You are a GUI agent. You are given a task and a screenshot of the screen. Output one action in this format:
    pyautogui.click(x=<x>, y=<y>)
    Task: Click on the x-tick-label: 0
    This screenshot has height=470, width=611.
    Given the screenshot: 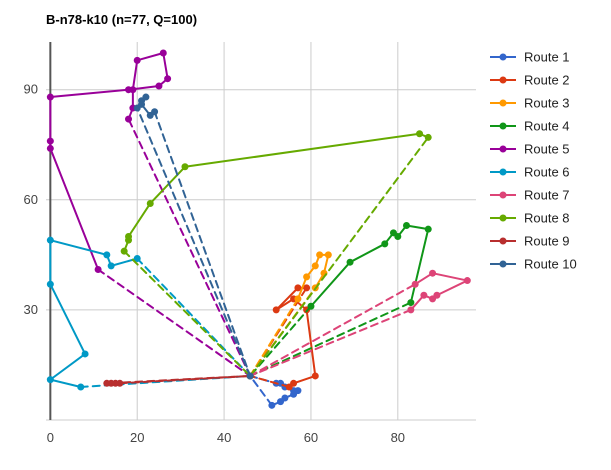 What is the action you would take?
    pyautogui.click(x=50, y=437)
    